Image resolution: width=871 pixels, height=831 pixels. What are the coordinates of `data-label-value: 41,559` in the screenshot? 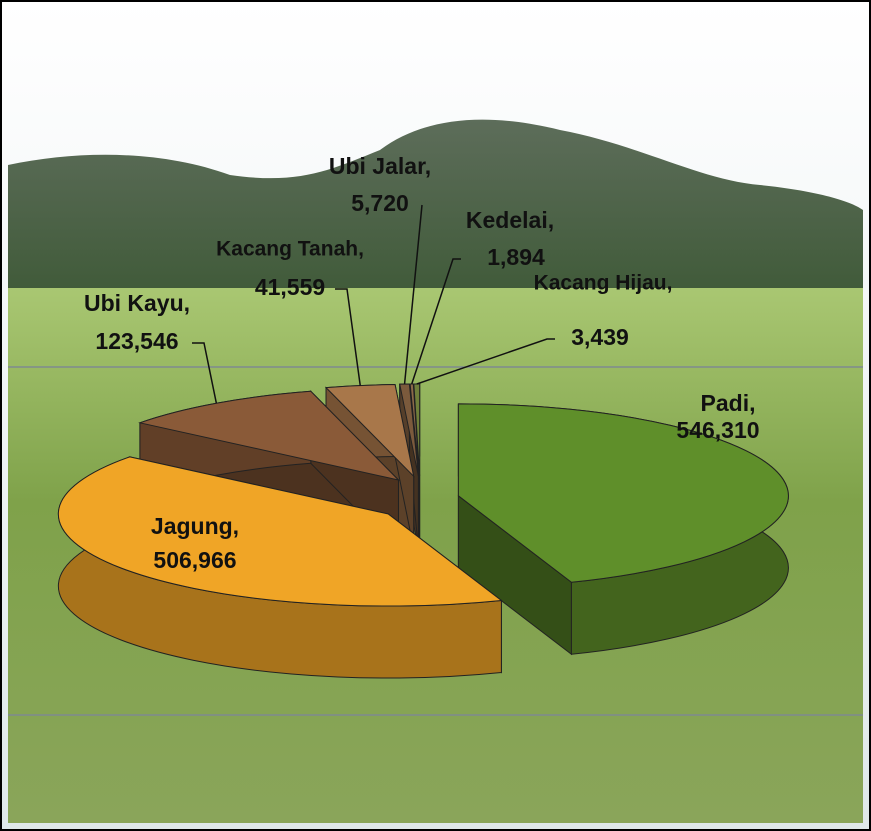 It's located at (290, 287).